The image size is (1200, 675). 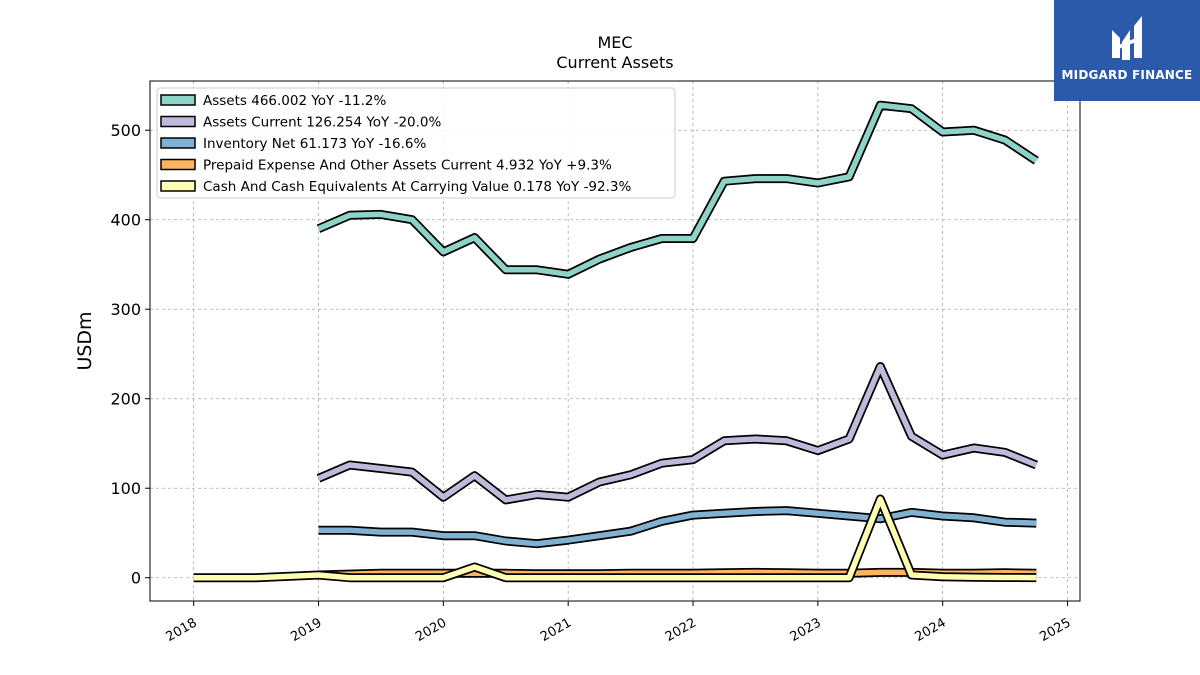 I want to click on legend-entry: Assets 466.002 YoY -11.2%, so click(x=295, y=101).